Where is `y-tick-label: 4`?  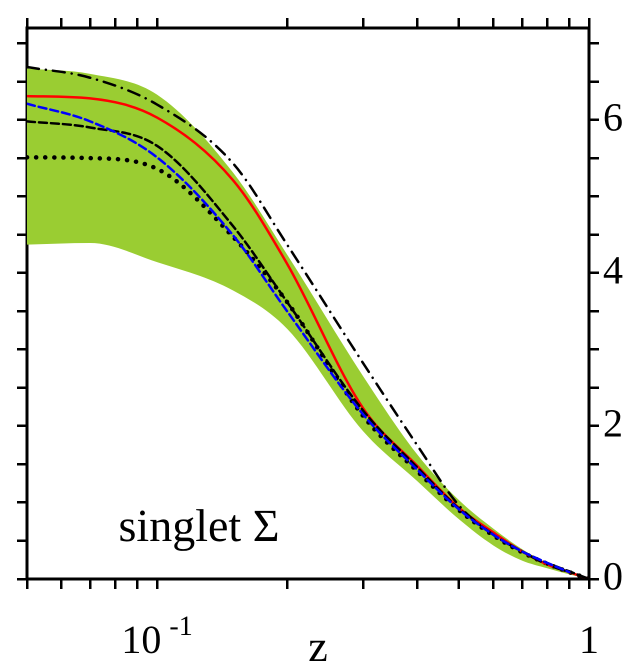 y-tick-label: 4 is located at coordinates (613, 269).